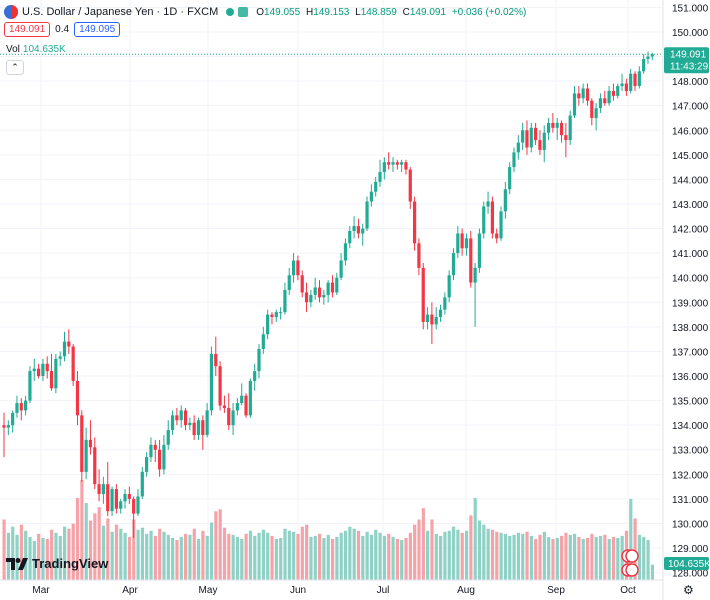 This screenshot has height=600, width=710. What do you see at coordinates (17, 563) in the screenshot?
I see `tradingview-logo-icon` at bounding box center [17, 563].